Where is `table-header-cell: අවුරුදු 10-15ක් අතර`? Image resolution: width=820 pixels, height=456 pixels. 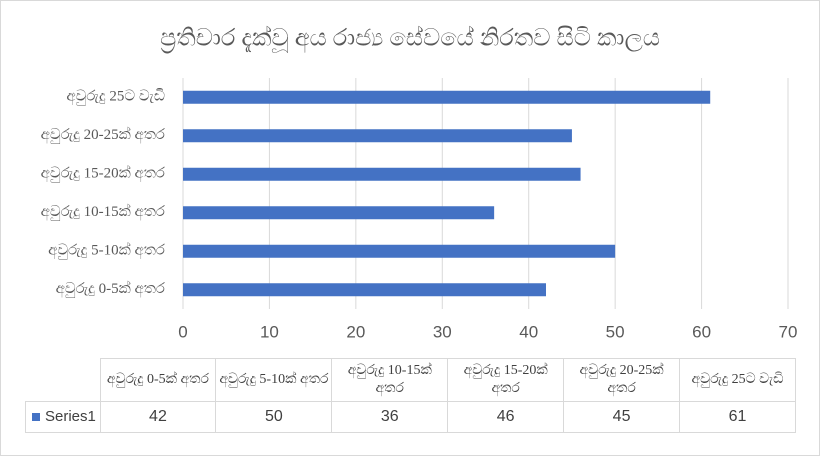 table-header-cell: අවුරුදු 10-15ක් අතර is located at coordinates (390, 380).